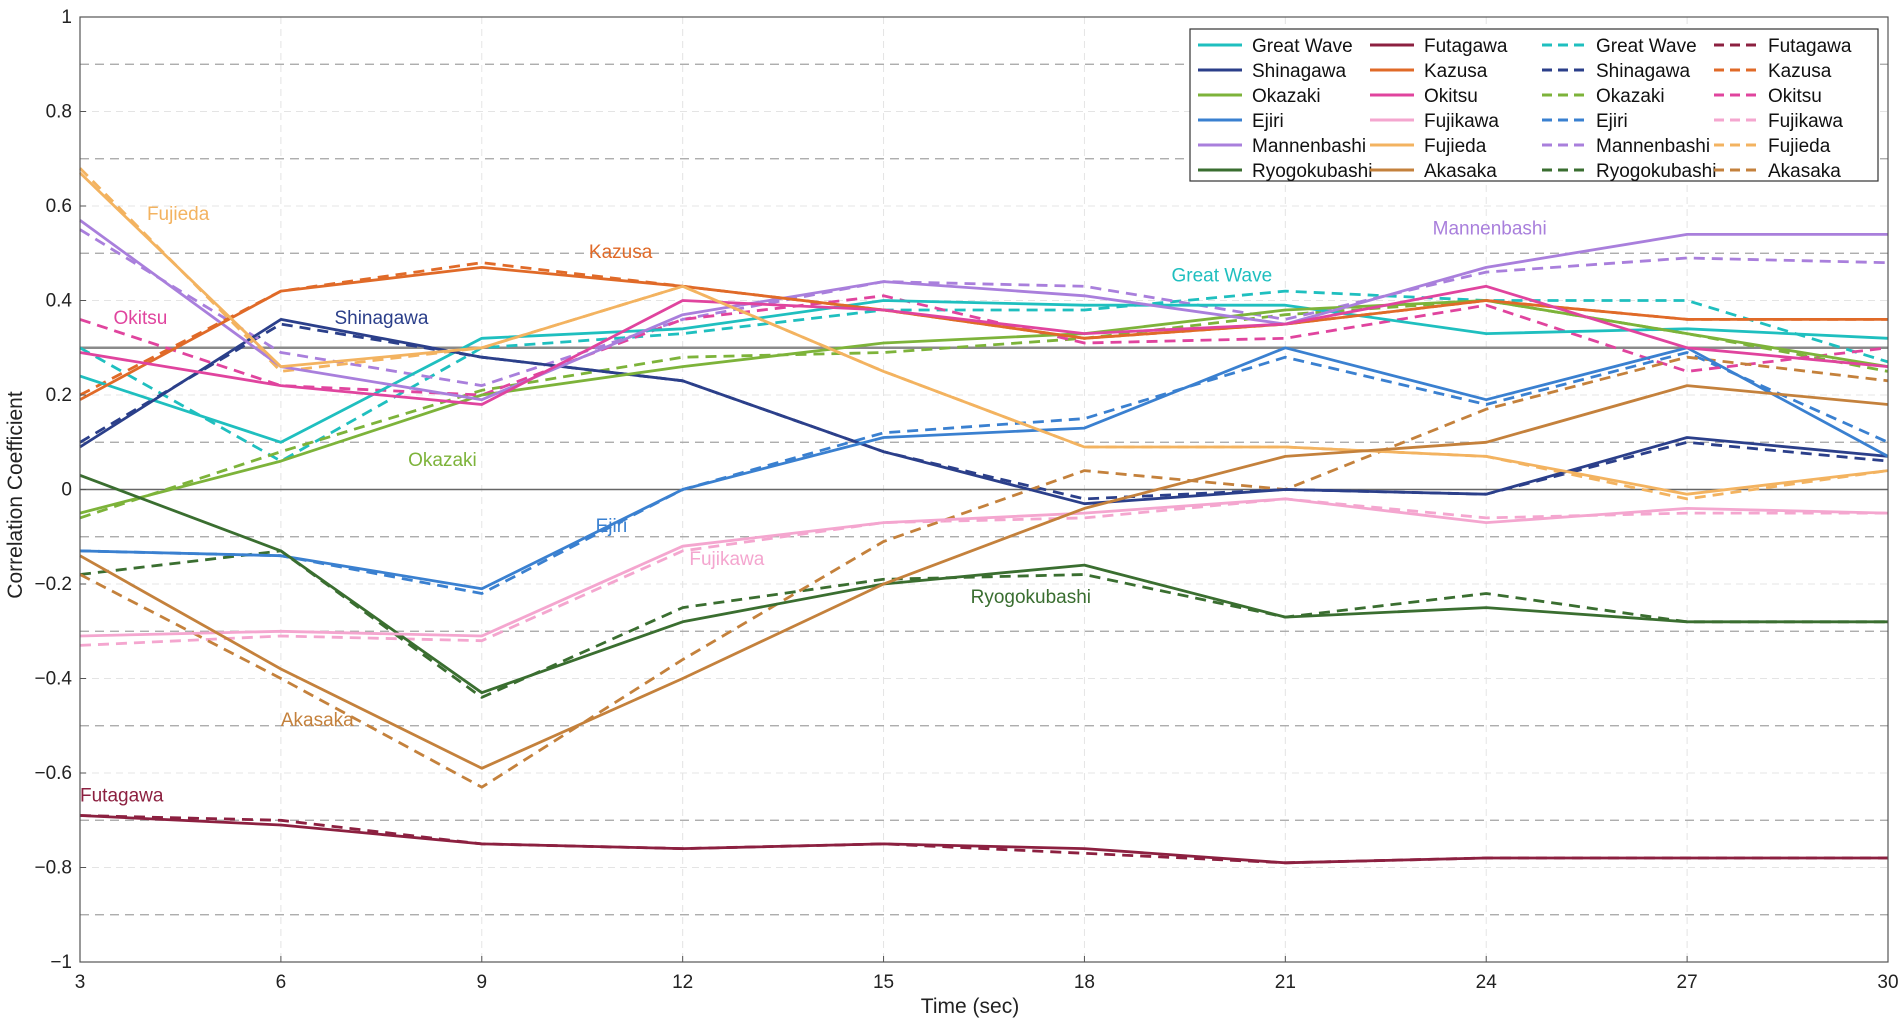 The height and width of the screenshot is (1028, 1901). Describe the element at coordinates (726, 559) in the screenshot. I see `series-annotation-label: Fujikawa` at that location.